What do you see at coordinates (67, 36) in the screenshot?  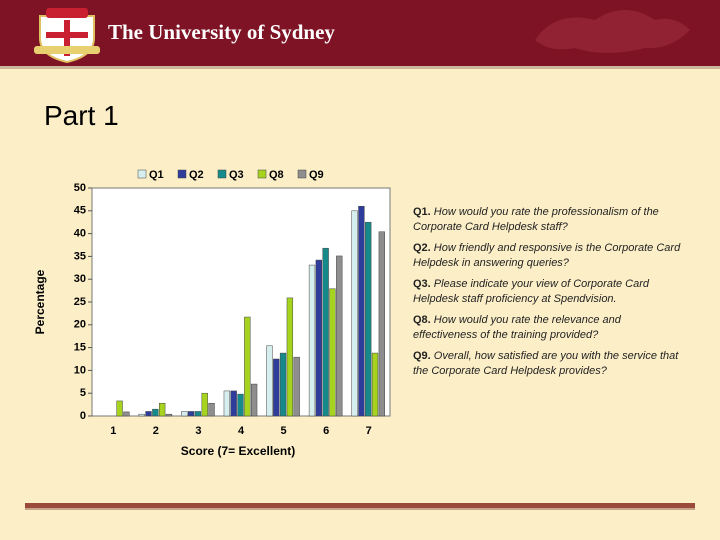 I see `crest` at bounding box center [67, 36].